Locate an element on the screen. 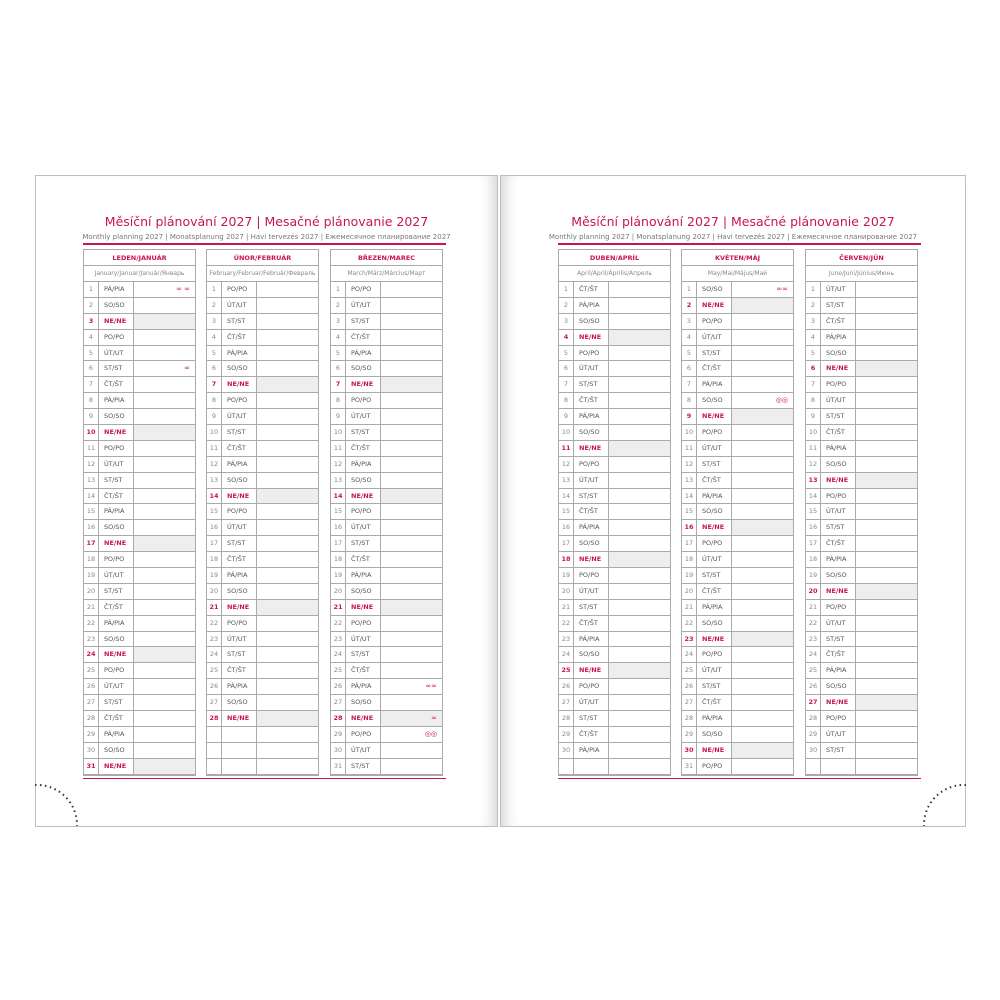 This screenshot has height=1000, width=1000. day-row: 12 PÁ/PIA is located at coordinates (386, 464).